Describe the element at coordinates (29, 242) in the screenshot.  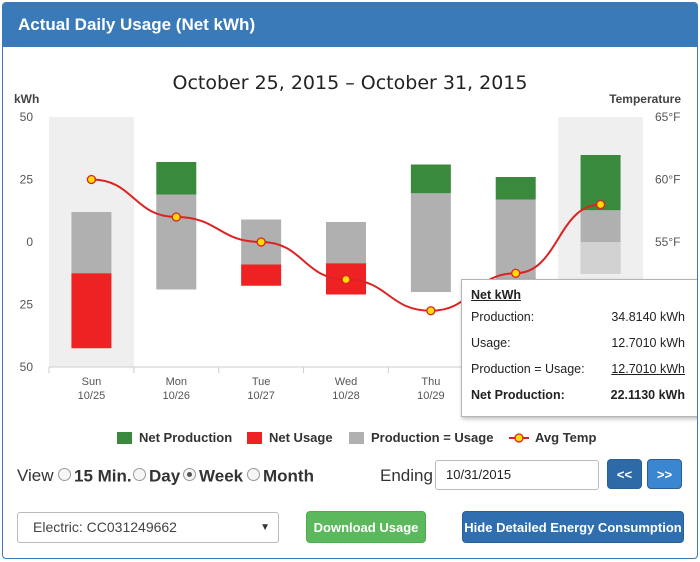
I see `y-tick-label: 0` at that location.